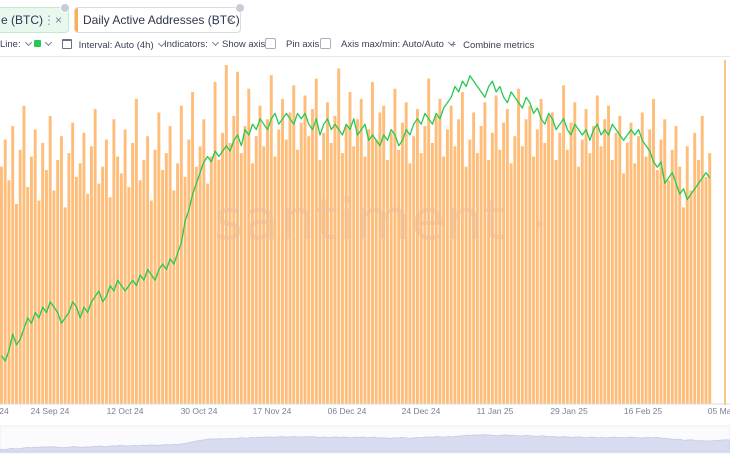 This screenshot has height=460, width=730. I want to click on line-style-select: Line:, so click(16, 44).